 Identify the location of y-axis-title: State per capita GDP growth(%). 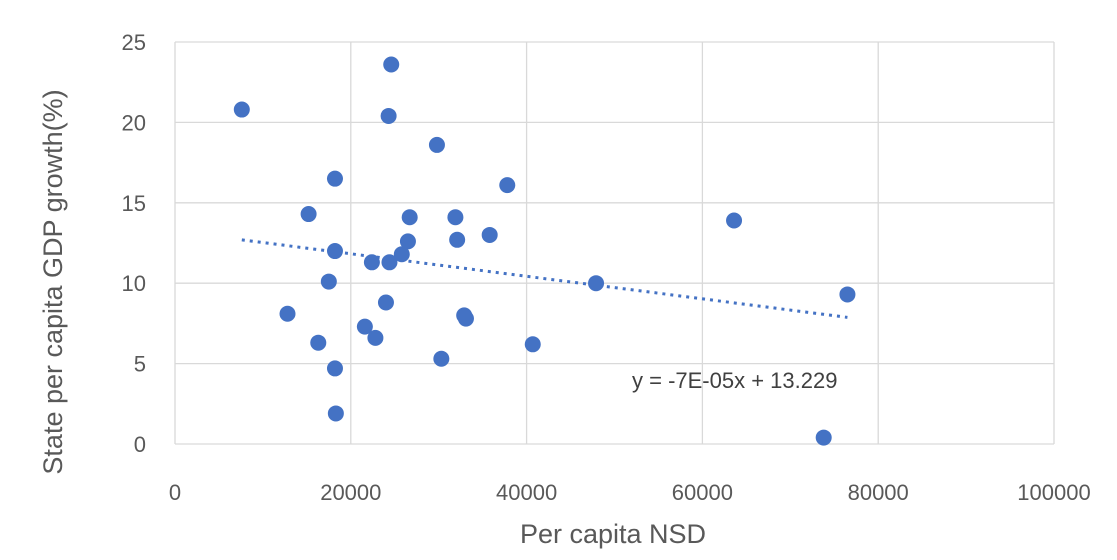
(53, 281).